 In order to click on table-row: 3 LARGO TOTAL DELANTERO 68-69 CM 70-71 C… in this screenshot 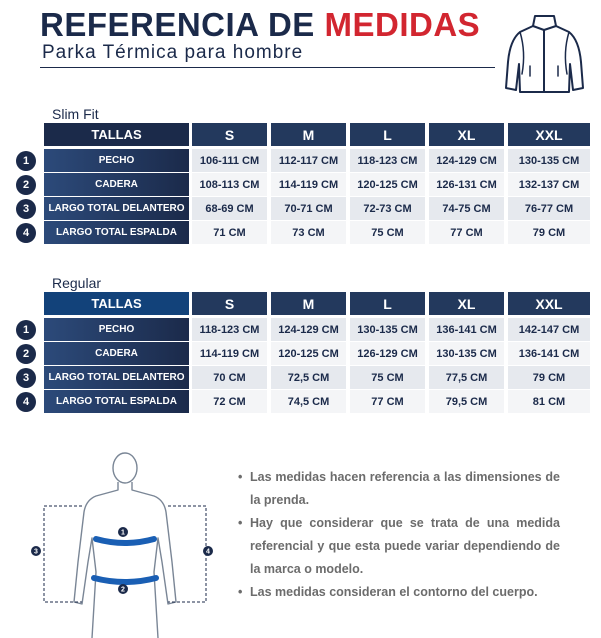, I will do `click(303, 208)`.